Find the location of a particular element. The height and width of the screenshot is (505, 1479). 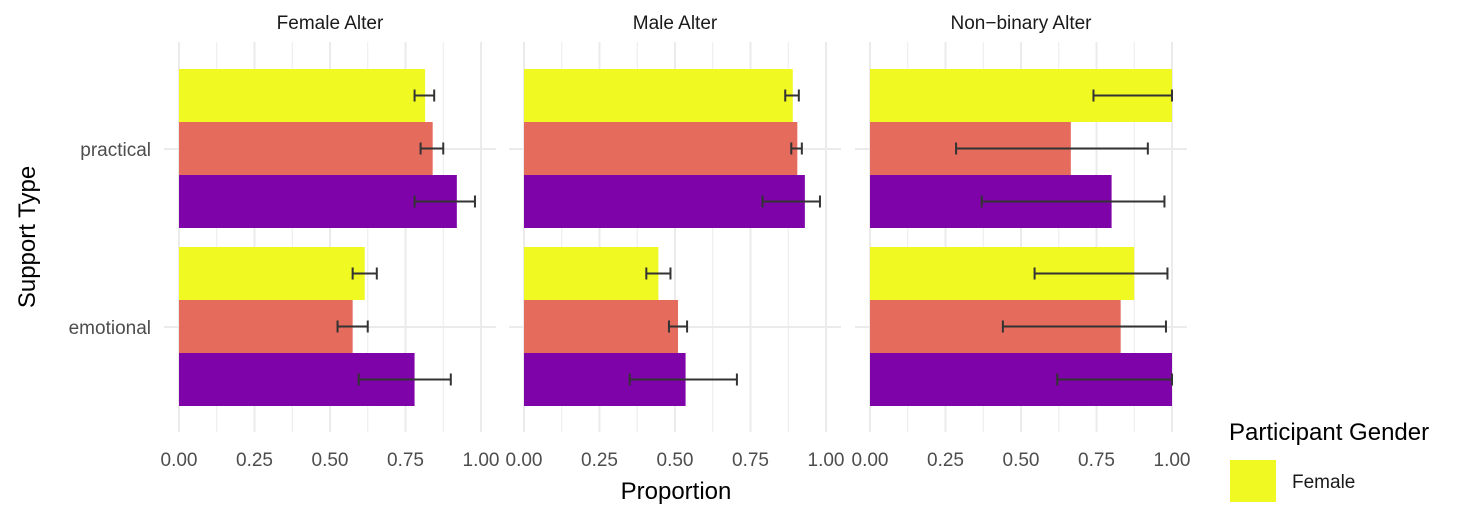

y-tick-label: practical is located at coordinates (115, 150).